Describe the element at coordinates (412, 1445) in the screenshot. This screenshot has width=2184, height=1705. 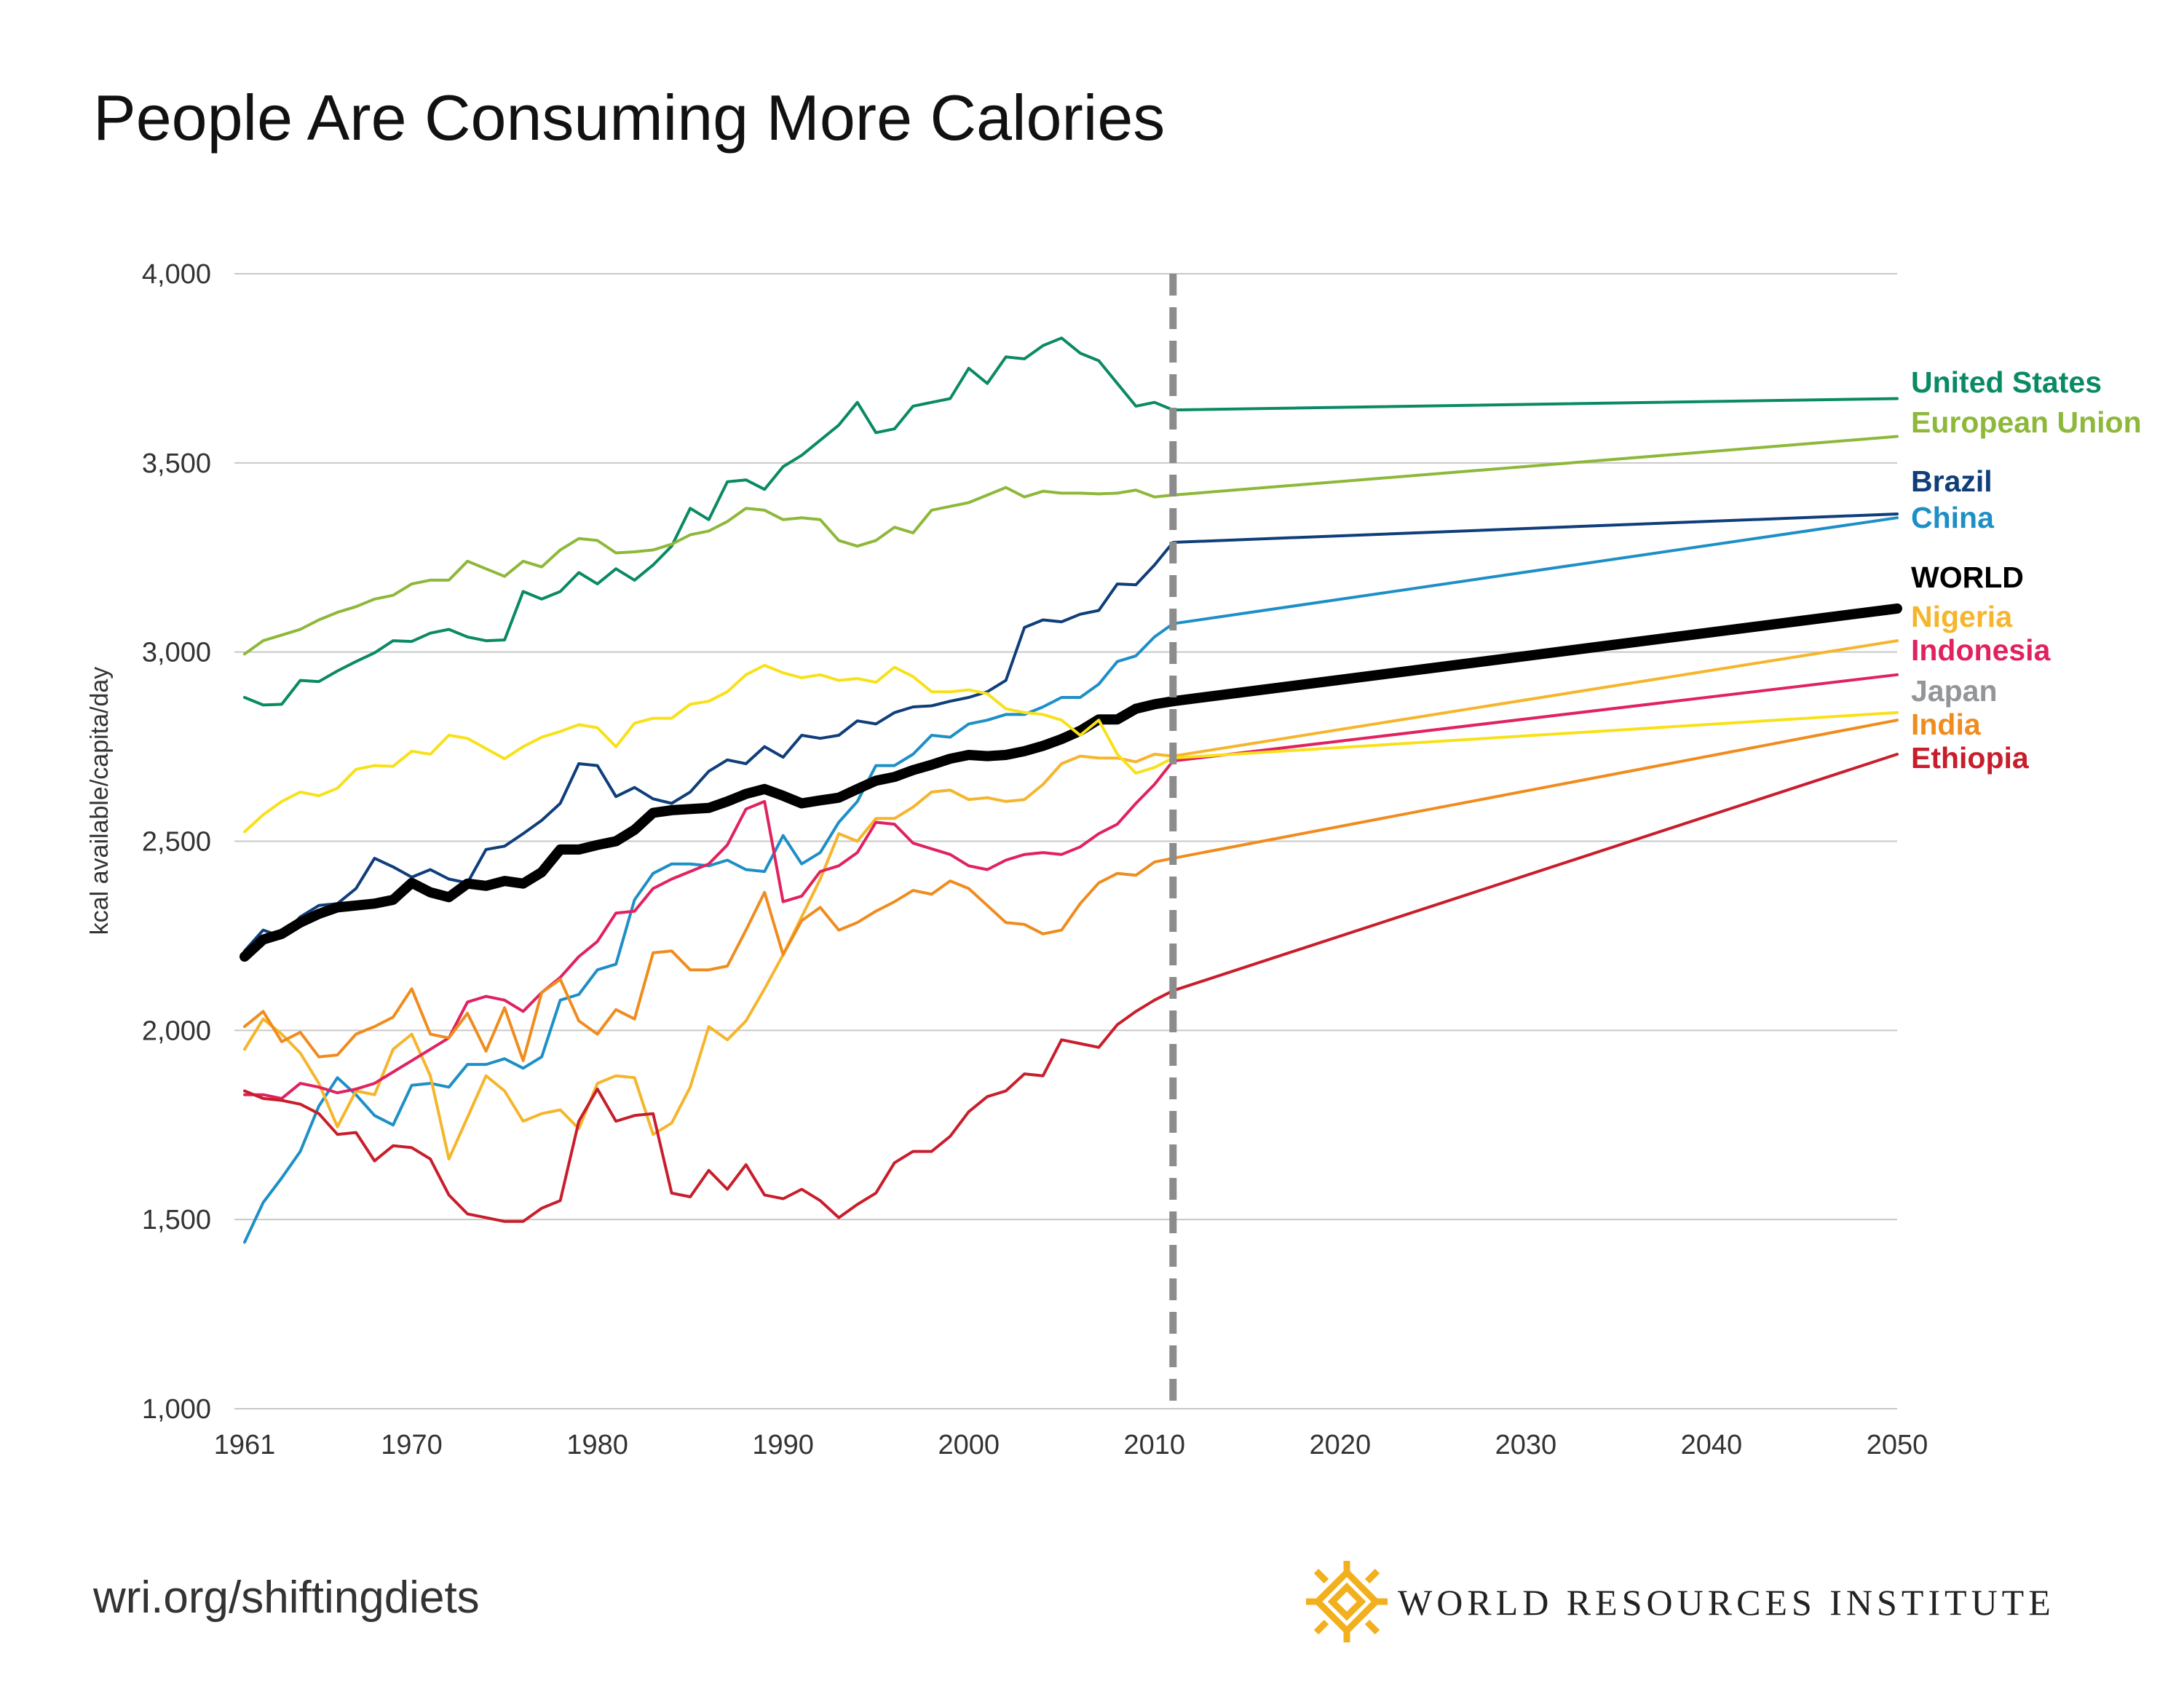
I see `x-tick-label: 1970` at that location.